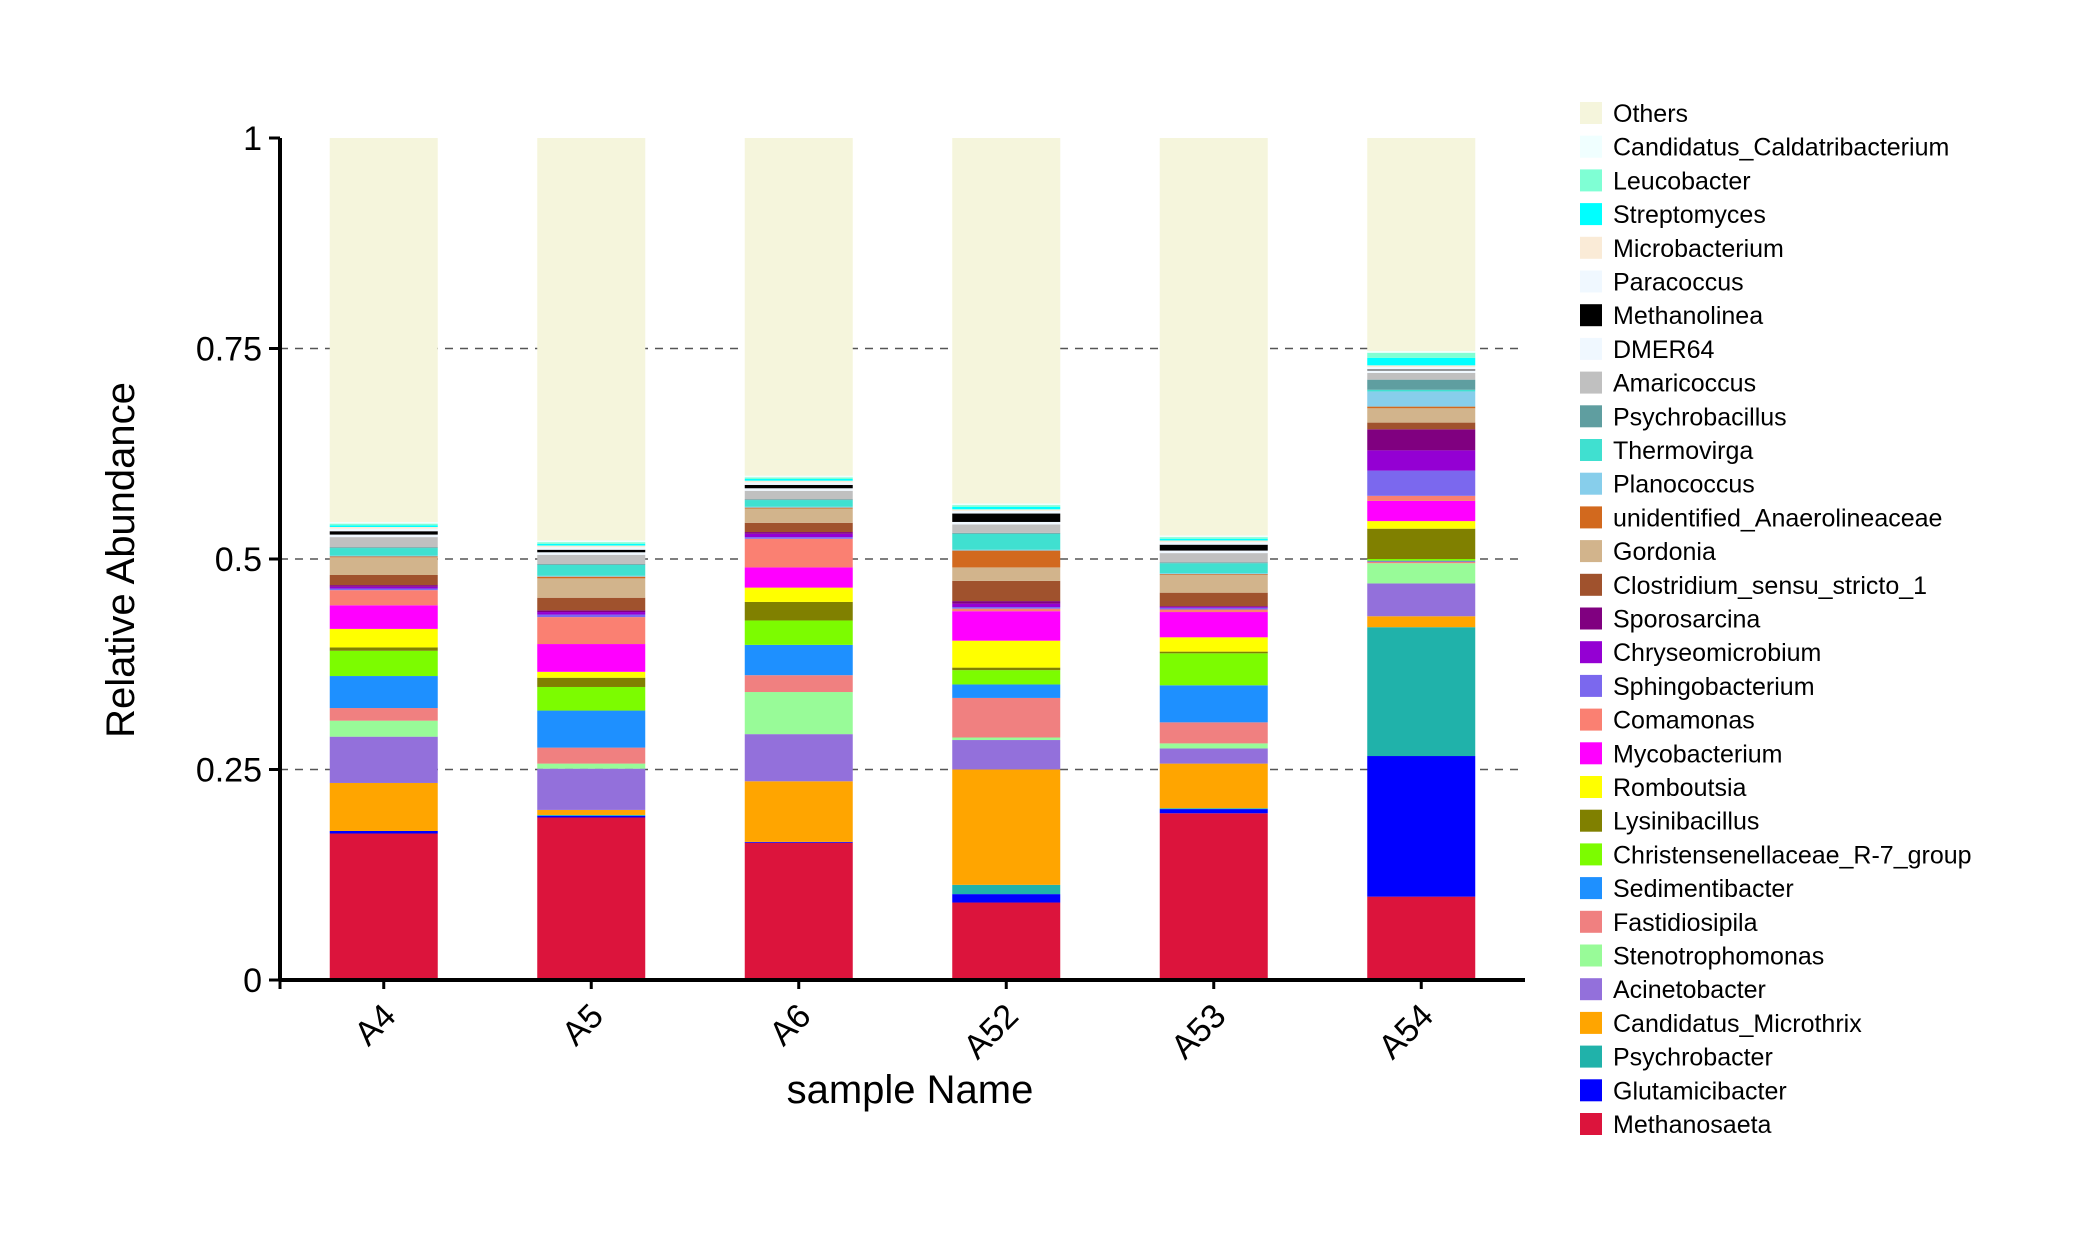  Describe the element at coordinates (1718, 957) in the screenshot. I see `legend-label: Stenotrophomonas` at that location.